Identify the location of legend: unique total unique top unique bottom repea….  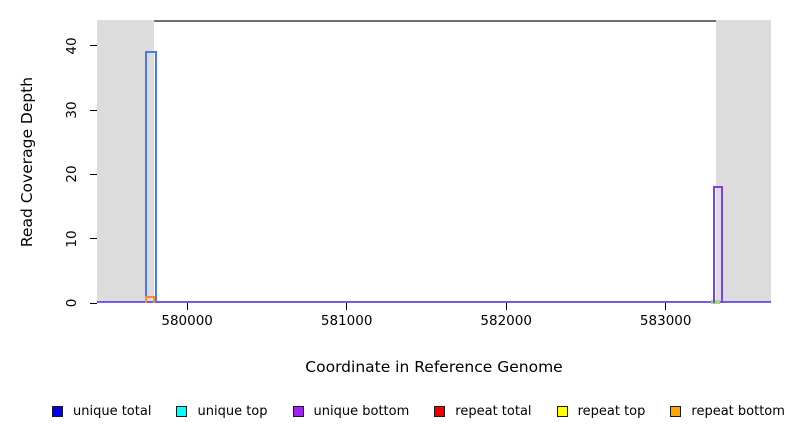
(418, 411).